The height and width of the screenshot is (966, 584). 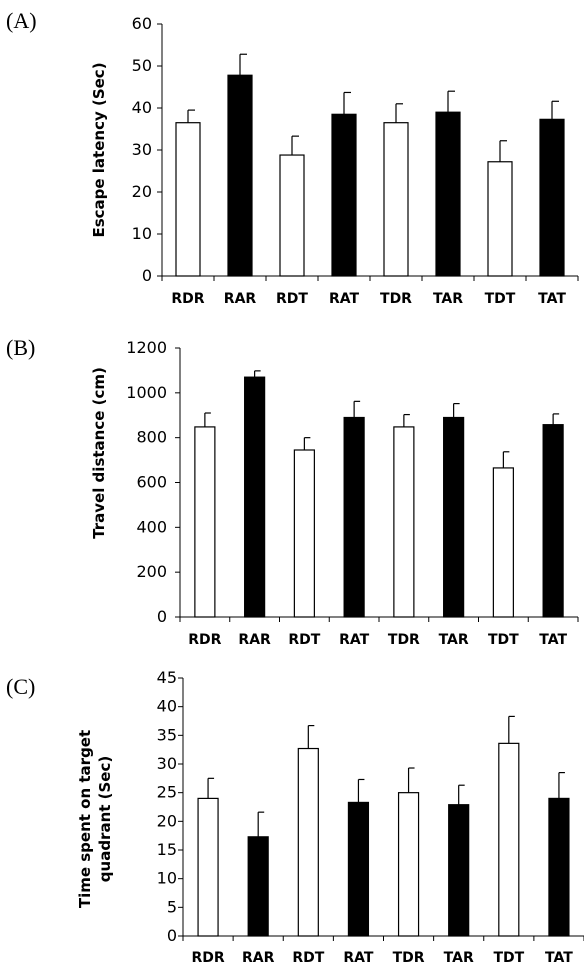 What do you see at coordinates (151, 571) in the screenshot?
I see `y-tick-label: 200` at bounding box center [151, 571].